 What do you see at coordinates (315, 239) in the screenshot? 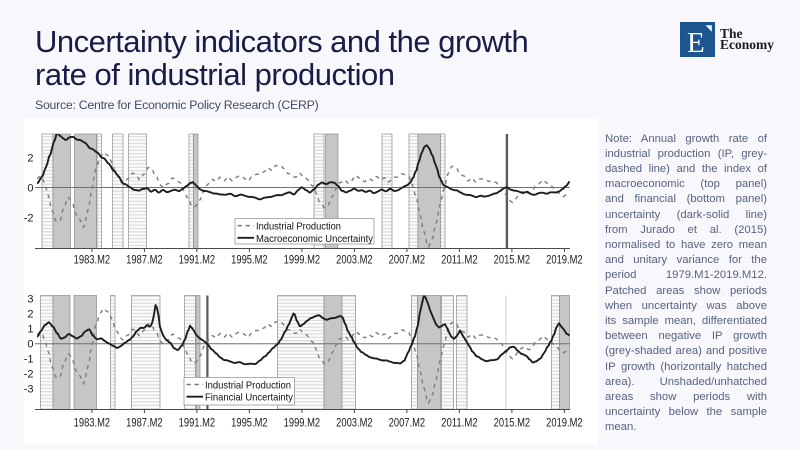
I see `svg-text: Macroeconomic Uncertainty` at bounding box center [315, 239].